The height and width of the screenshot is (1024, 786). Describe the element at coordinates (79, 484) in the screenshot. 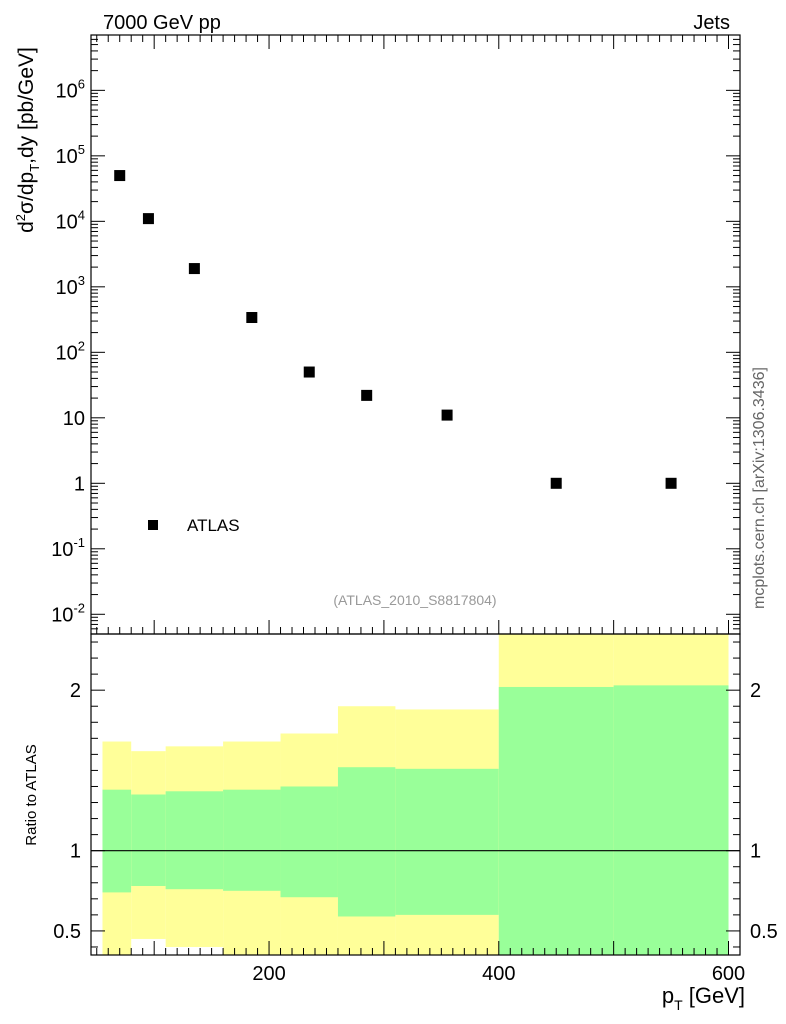

I see `upper-ytick-label: 1` at that location.